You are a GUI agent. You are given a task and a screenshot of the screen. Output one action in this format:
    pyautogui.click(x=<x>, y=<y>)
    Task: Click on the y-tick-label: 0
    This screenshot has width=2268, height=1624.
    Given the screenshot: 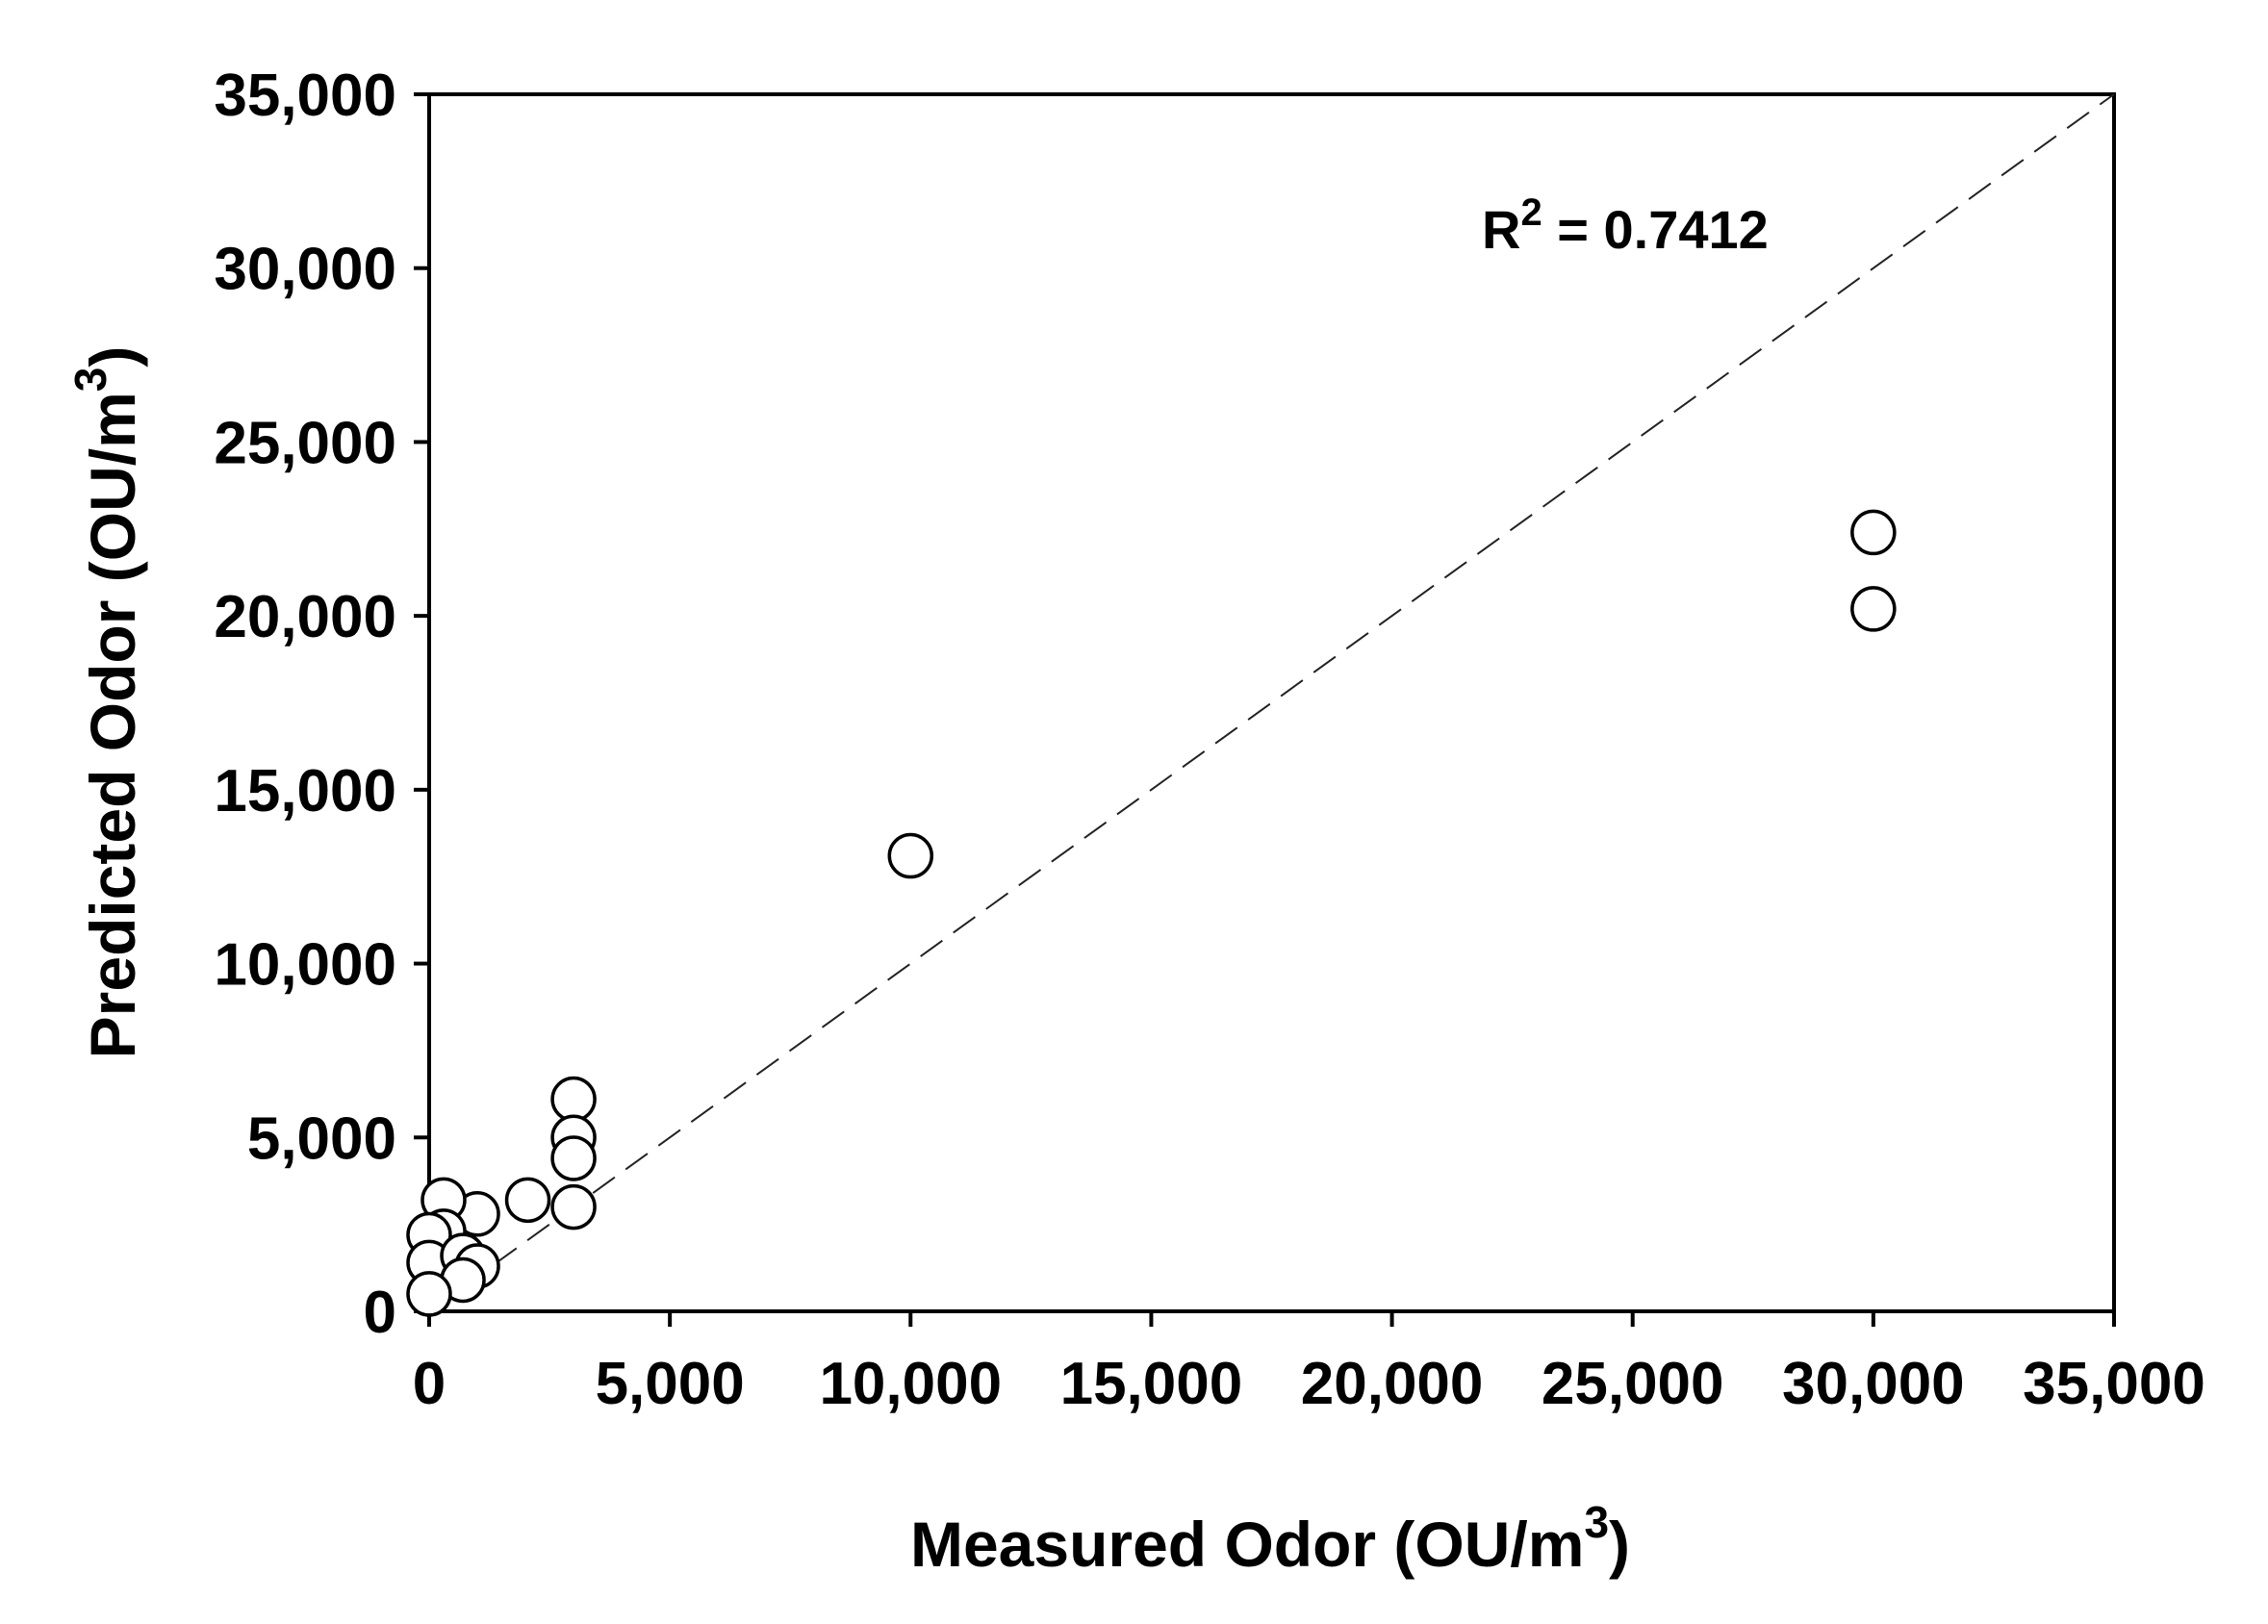 What is the action you would take?
    pyautogui.click(x=380, y=1313)
    